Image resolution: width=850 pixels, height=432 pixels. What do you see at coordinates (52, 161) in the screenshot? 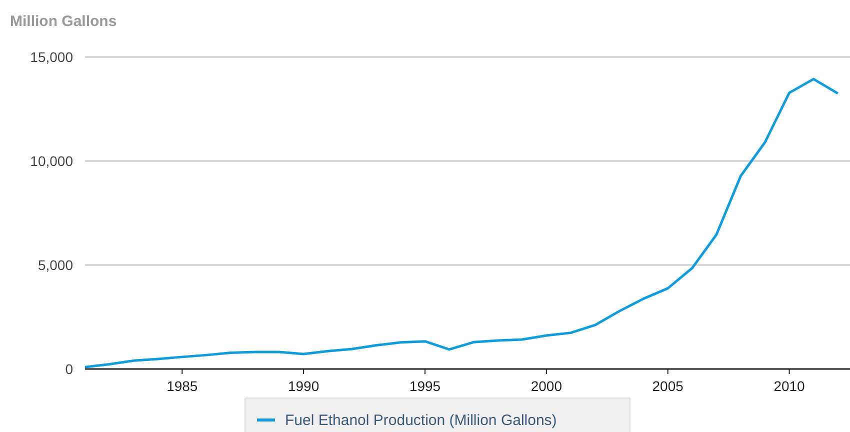
I see `y-tick-label: 10,000` at bounding box center [52, 161].